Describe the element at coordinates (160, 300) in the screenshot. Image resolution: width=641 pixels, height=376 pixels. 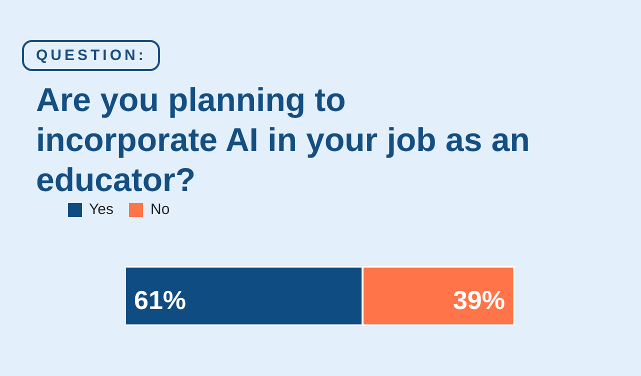
I see `data-label: 61%` at that location.